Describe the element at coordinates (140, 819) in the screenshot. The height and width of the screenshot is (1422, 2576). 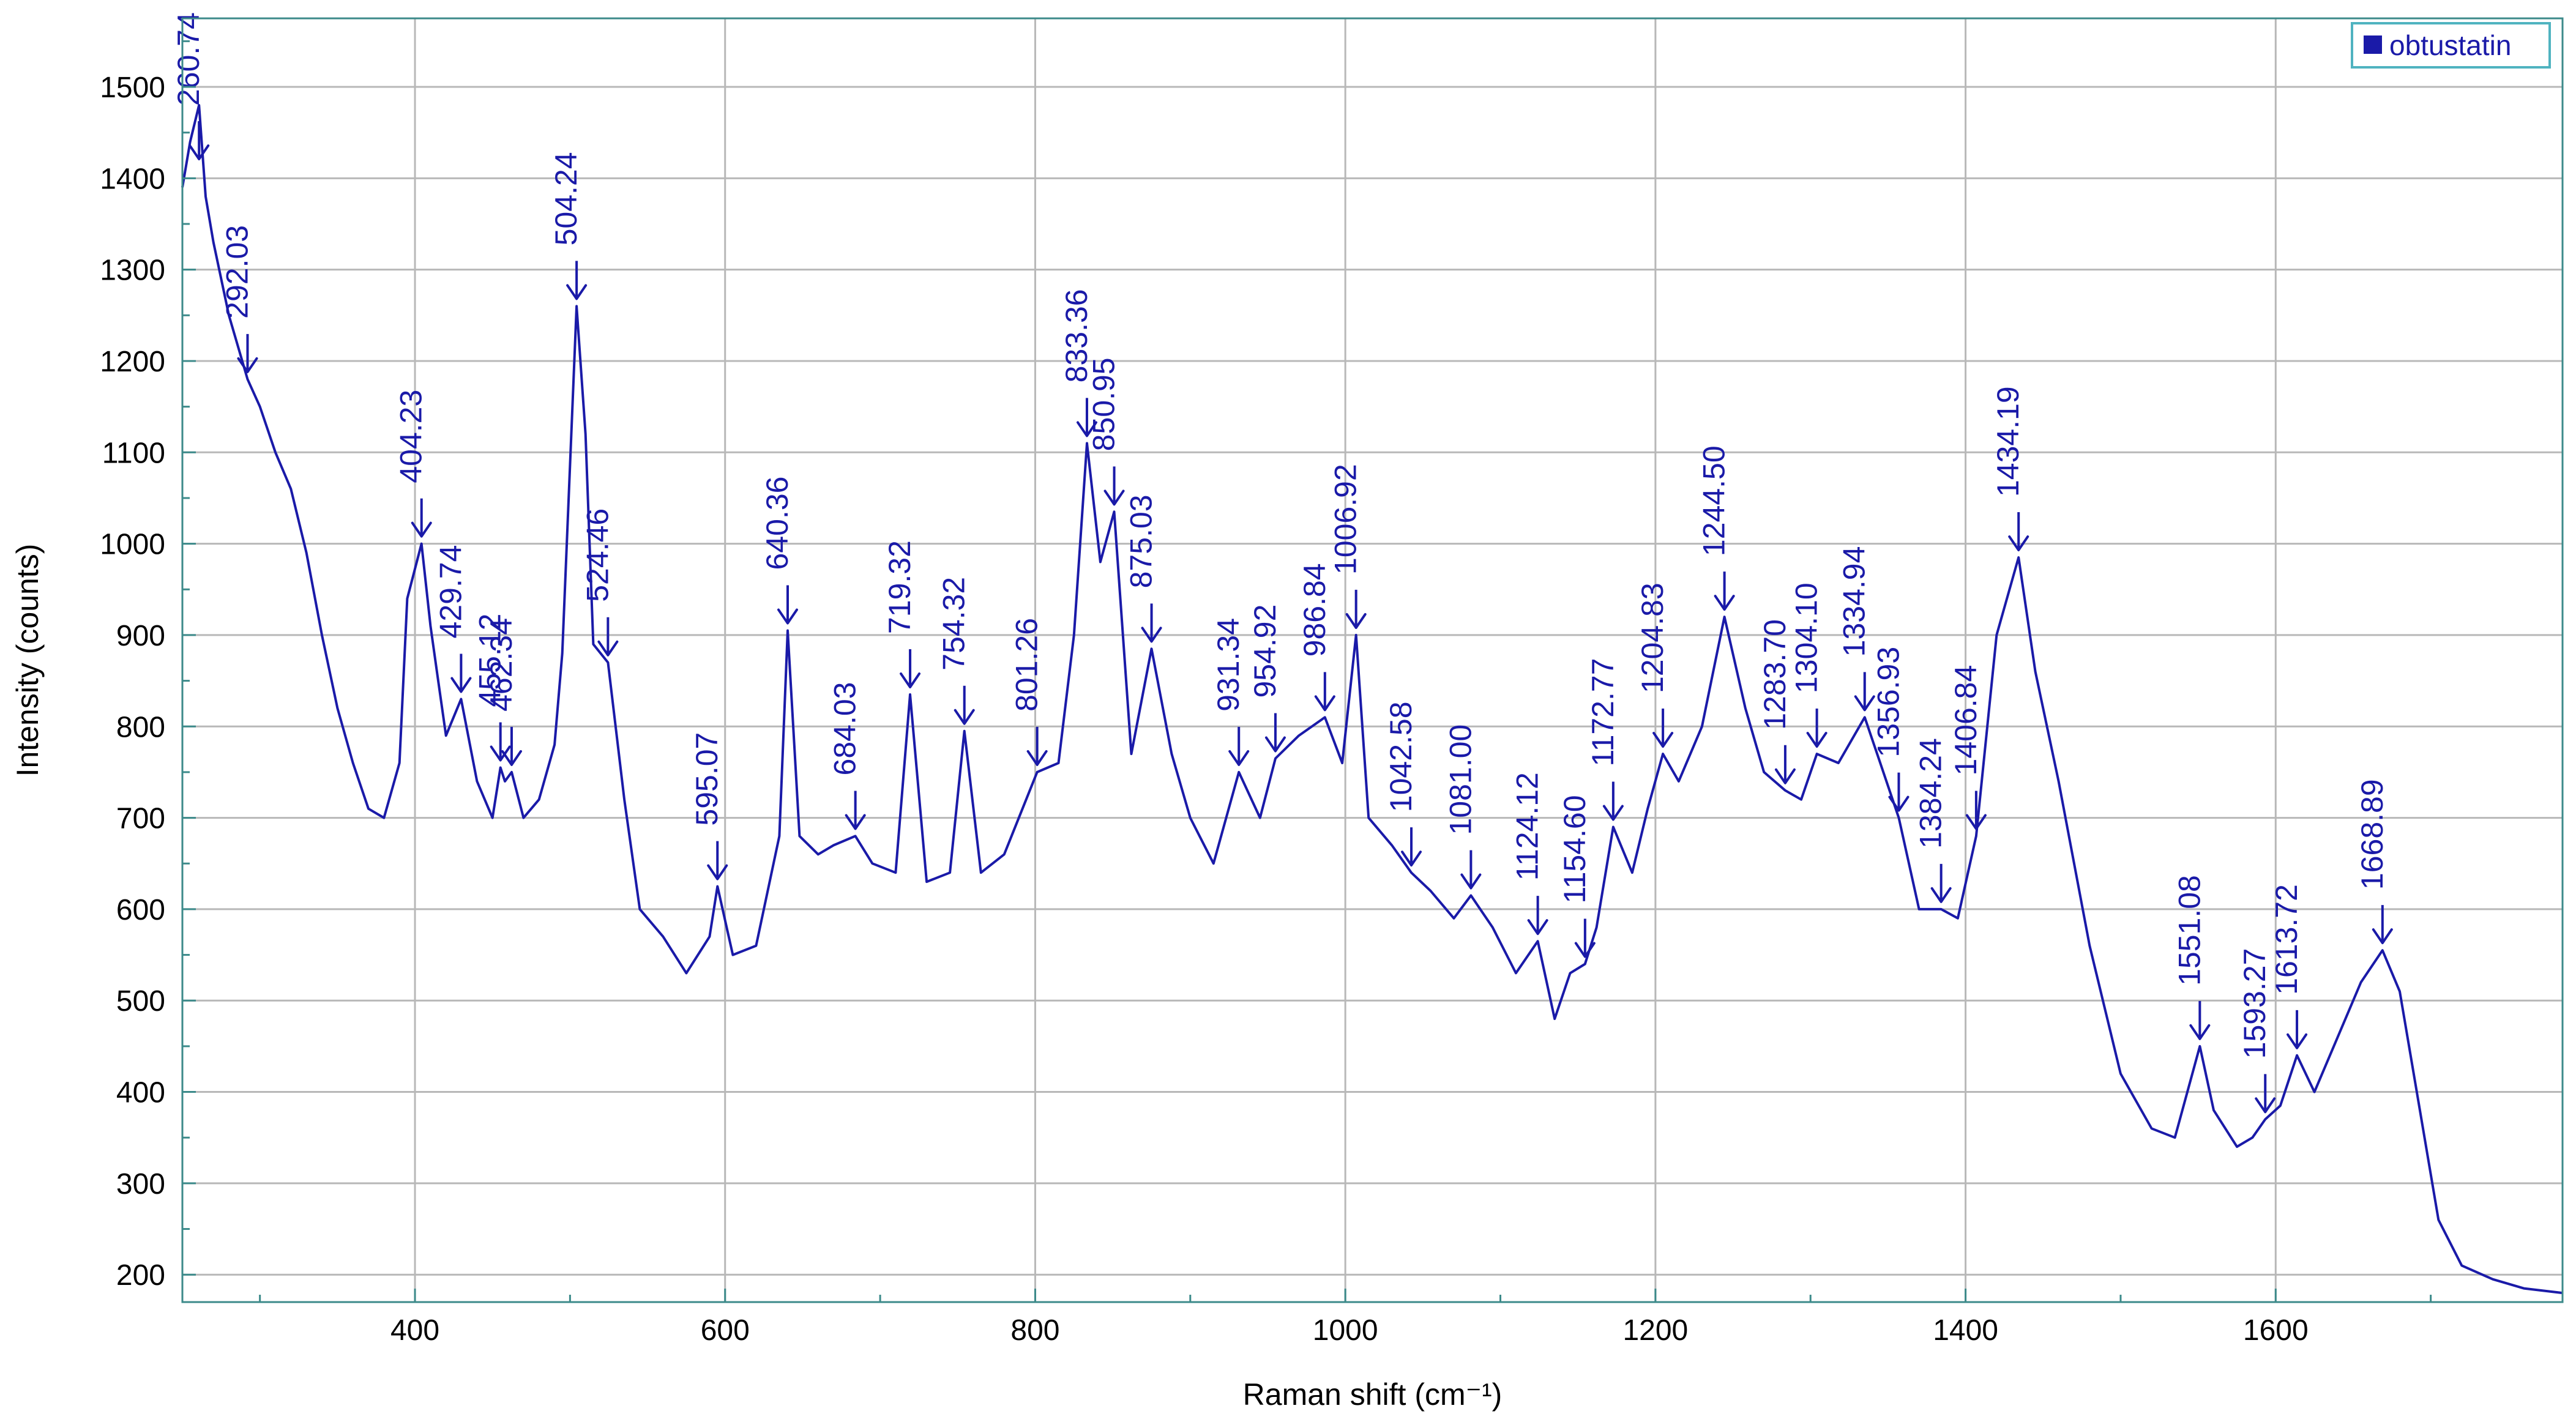
I see `y-tick-label: 700` at that location.